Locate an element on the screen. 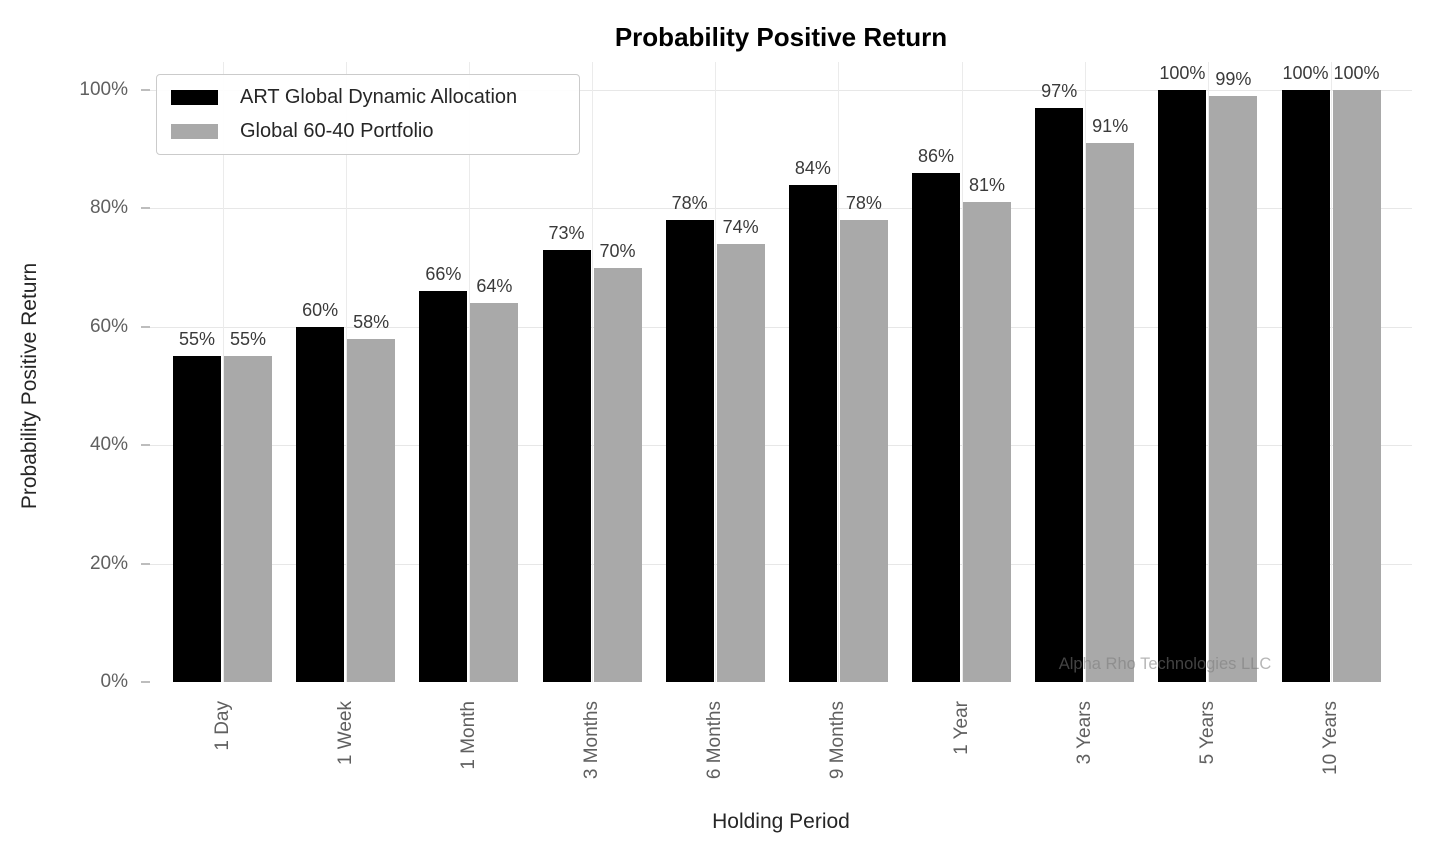 This screenshot has height=864, width=1440. bar-series0-1-month is located at coordinates (443, 486).